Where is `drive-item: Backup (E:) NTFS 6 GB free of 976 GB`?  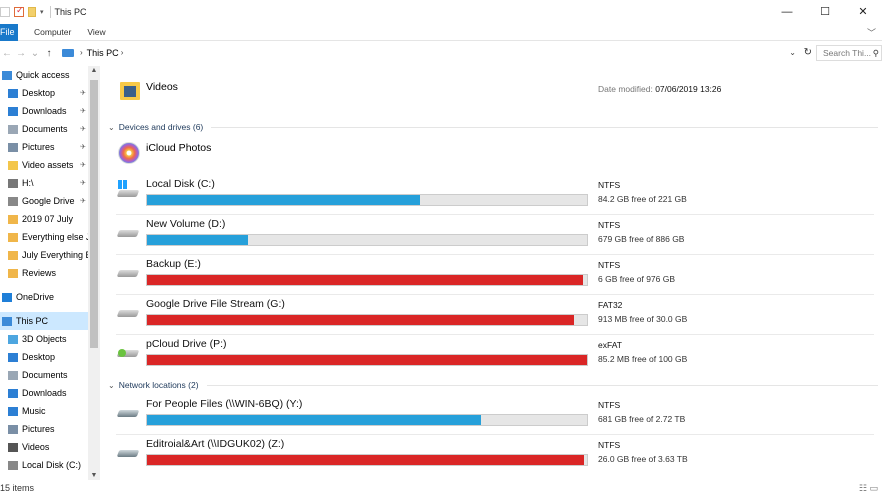
drive-item: Backup (E:) NTFS 6 GB free of 976 GB is located at coordinates (499, 275).